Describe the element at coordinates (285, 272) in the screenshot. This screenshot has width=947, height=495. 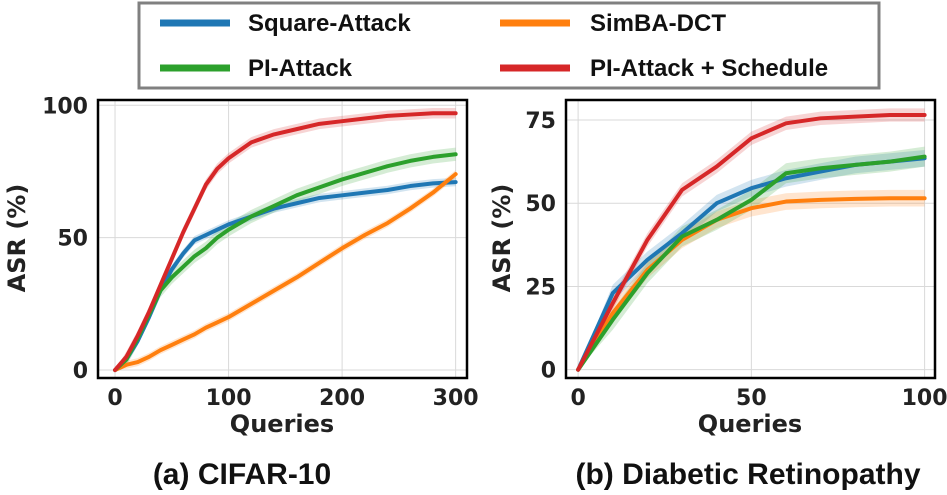
I see `line-simba-dct-a` at that location.